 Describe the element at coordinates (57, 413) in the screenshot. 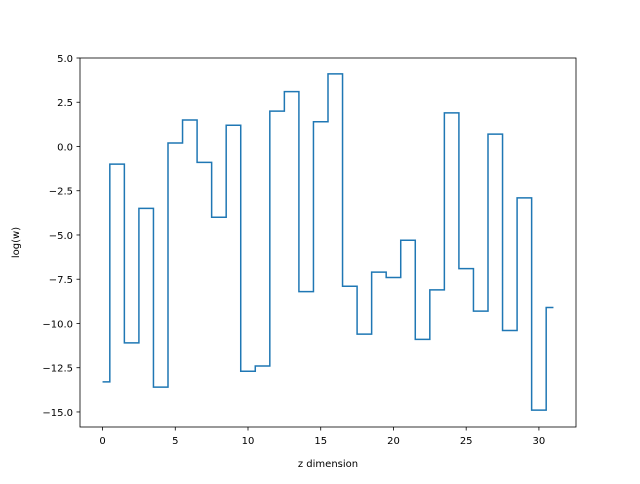

I see `y-tick-label: −15.0` at that location.